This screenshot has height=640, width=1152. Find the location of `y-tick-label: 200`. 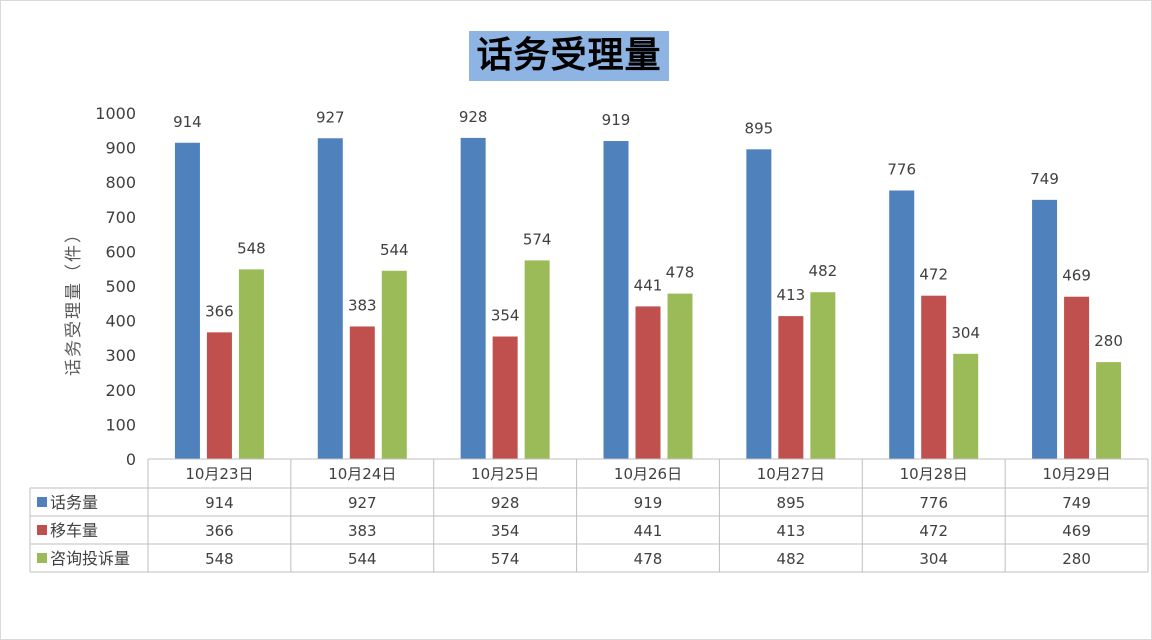

y-tick-label: 200 is located at coordinates (120, 390).